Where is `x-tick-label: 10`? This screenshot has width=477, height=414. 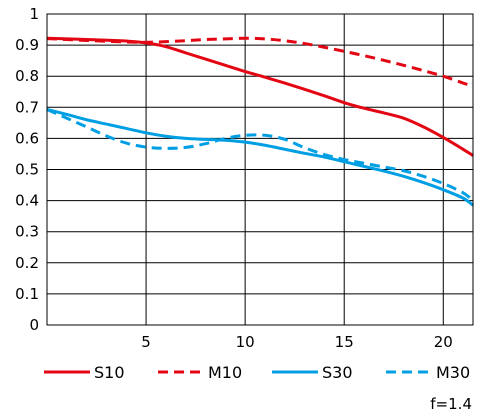
x-tick-label: 10 is located at coordinates (245, 342).